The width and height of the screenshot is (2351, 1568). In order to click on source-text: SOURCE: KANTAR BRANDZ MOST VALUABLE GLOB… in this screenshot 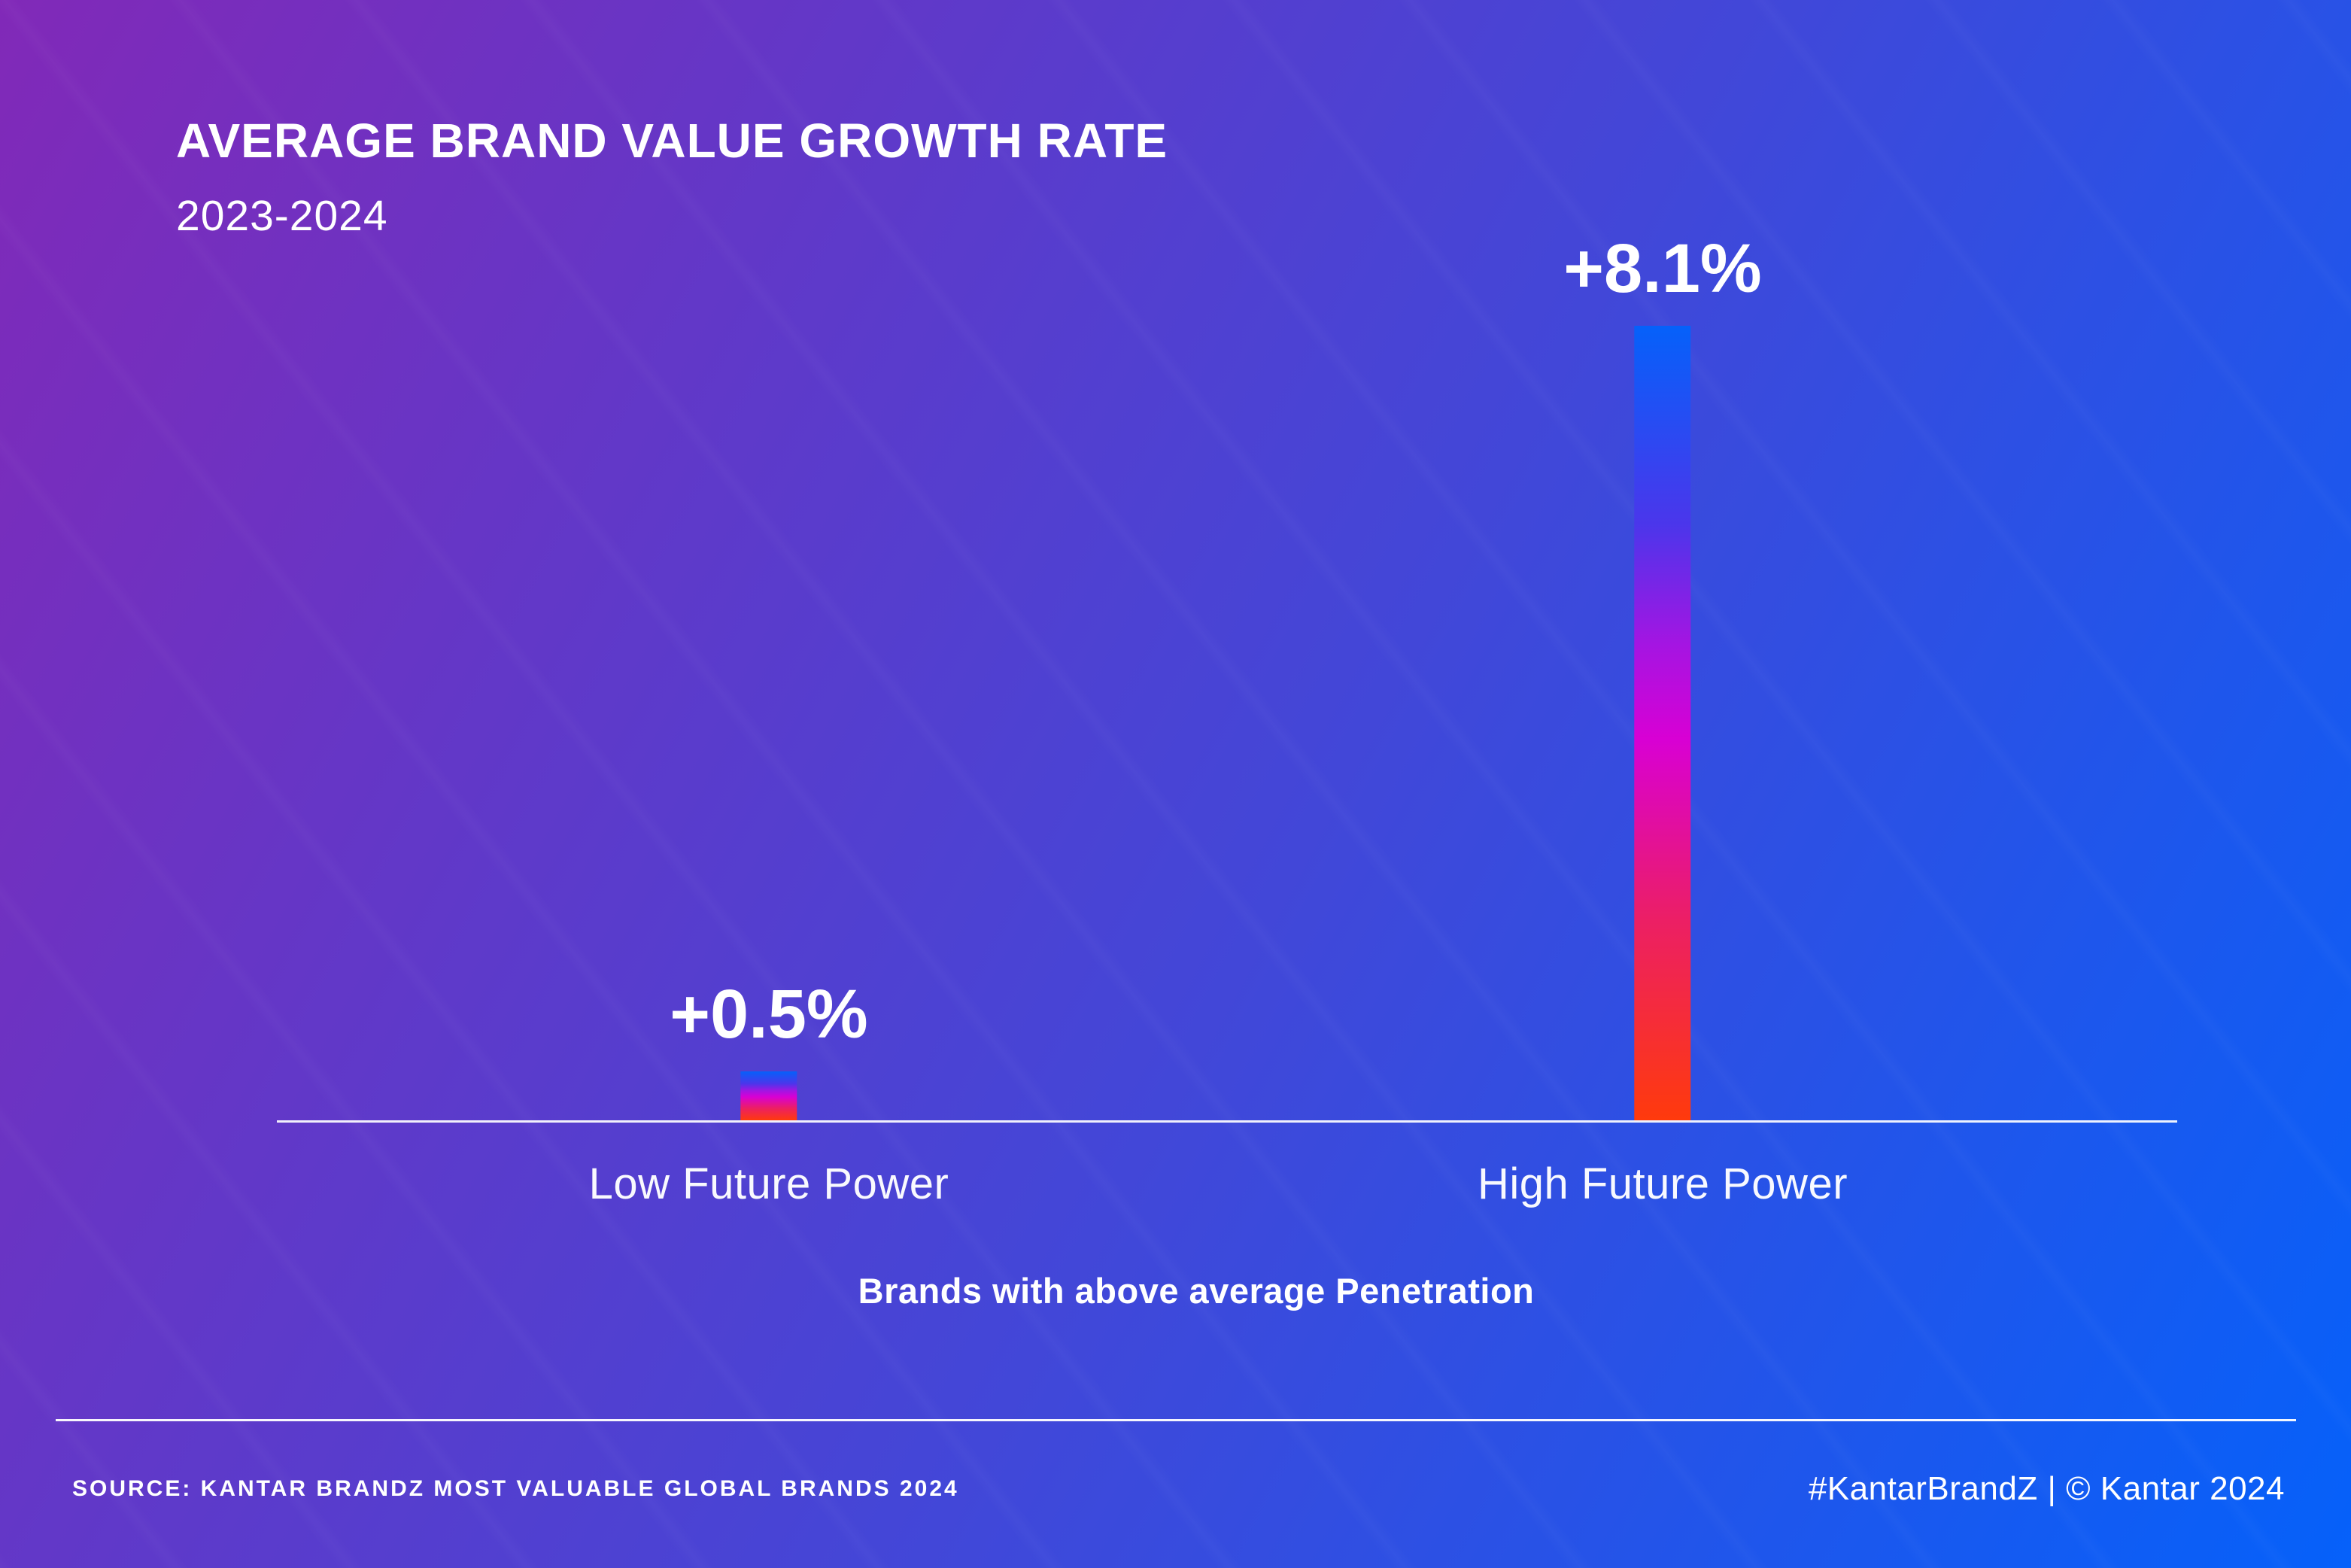, I will do `click(515, 1488)`.